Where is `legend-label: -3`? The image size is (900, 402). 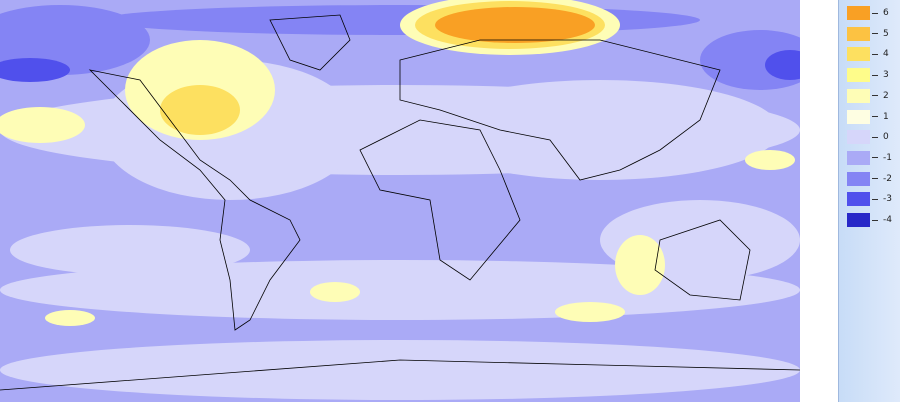 legend-label: -3 is located at coordinates (887, 199).